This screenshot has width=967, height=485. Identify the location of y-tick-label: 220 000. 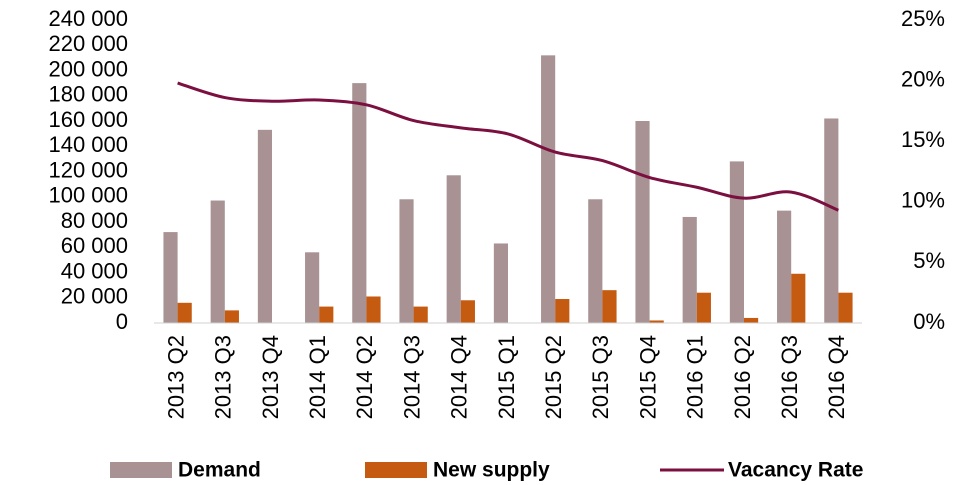
(88, 43).